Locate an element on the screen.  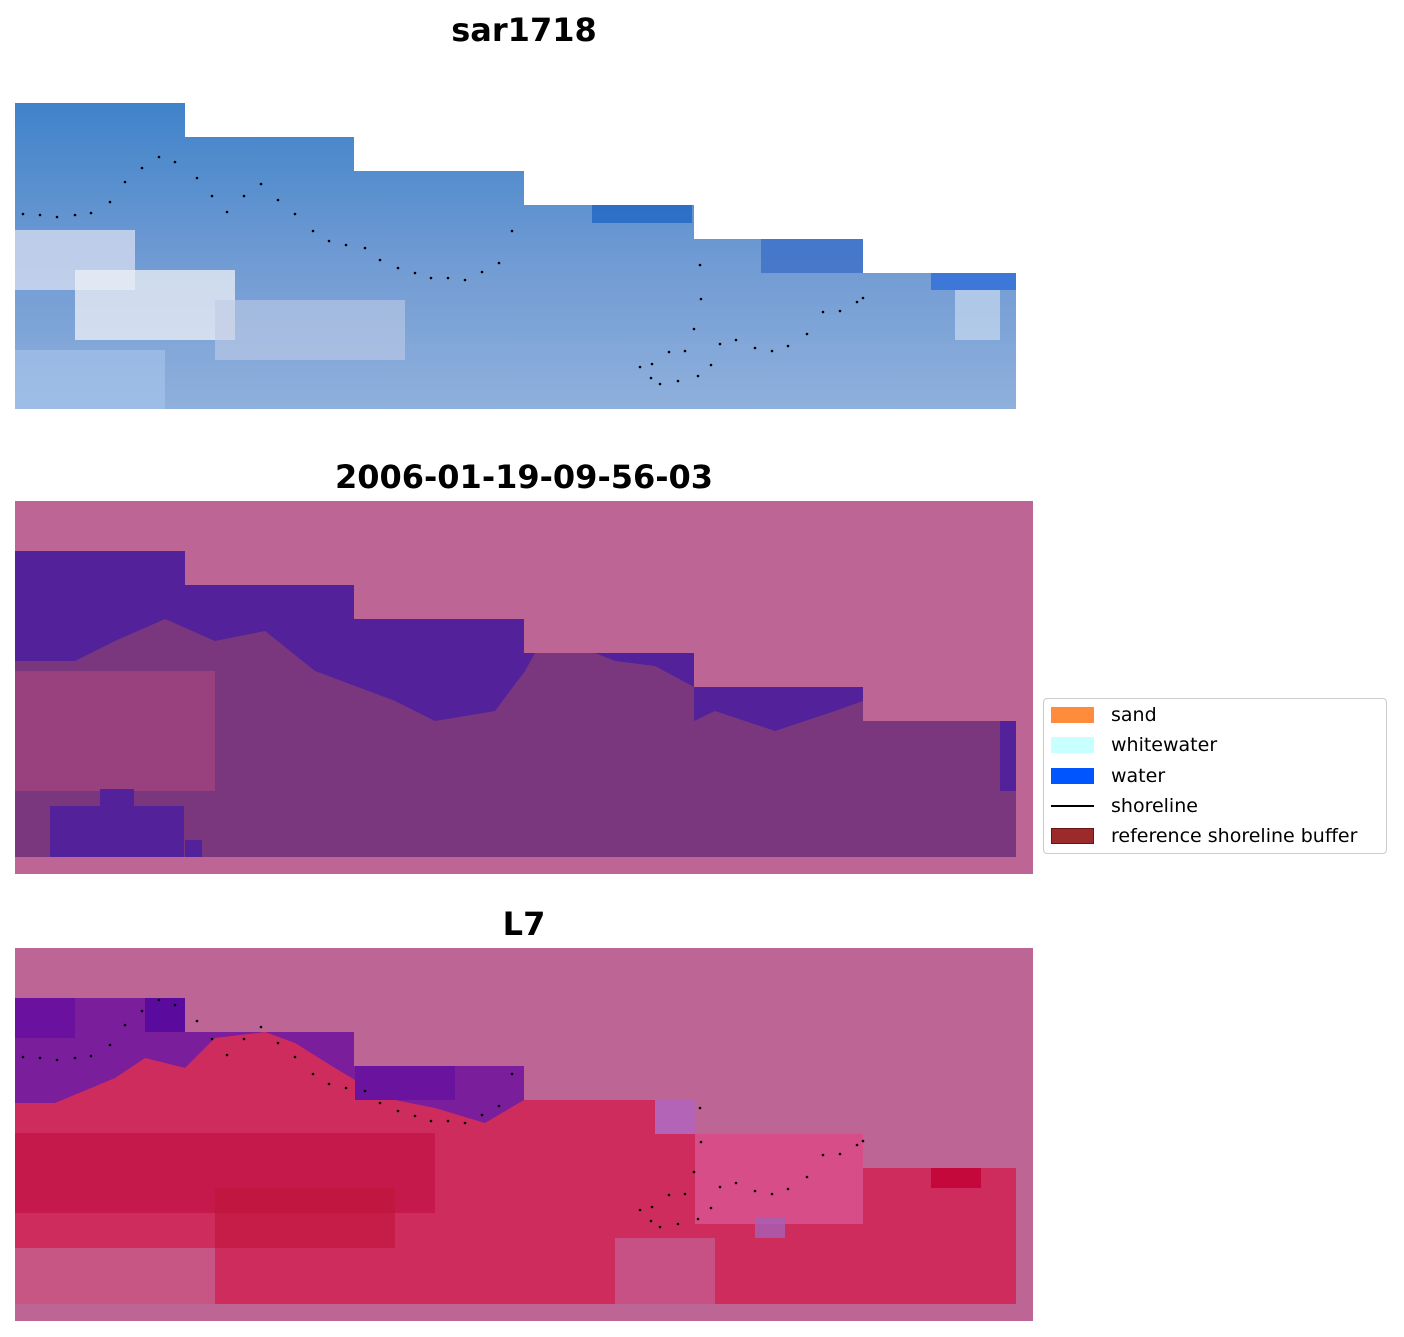
buffer-swatch is located at coordinates (1072, 836).